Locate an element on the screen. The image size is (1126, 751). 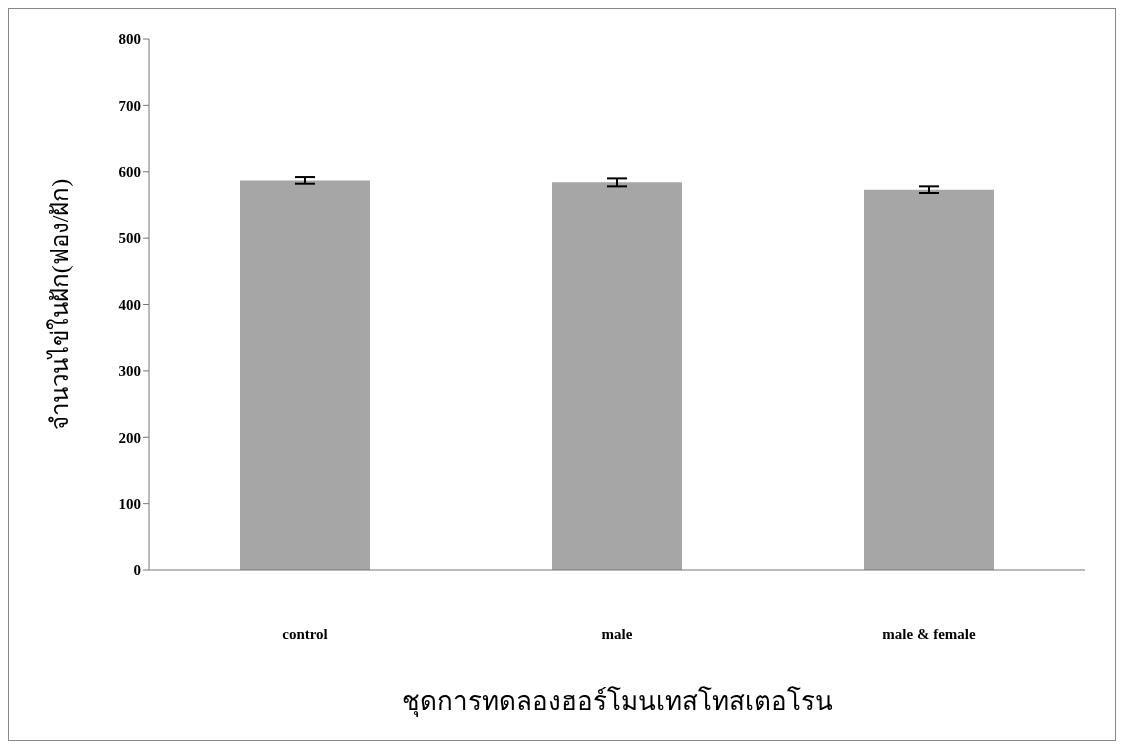
x-tick-label: male & female is located at coordinates (929, 633).